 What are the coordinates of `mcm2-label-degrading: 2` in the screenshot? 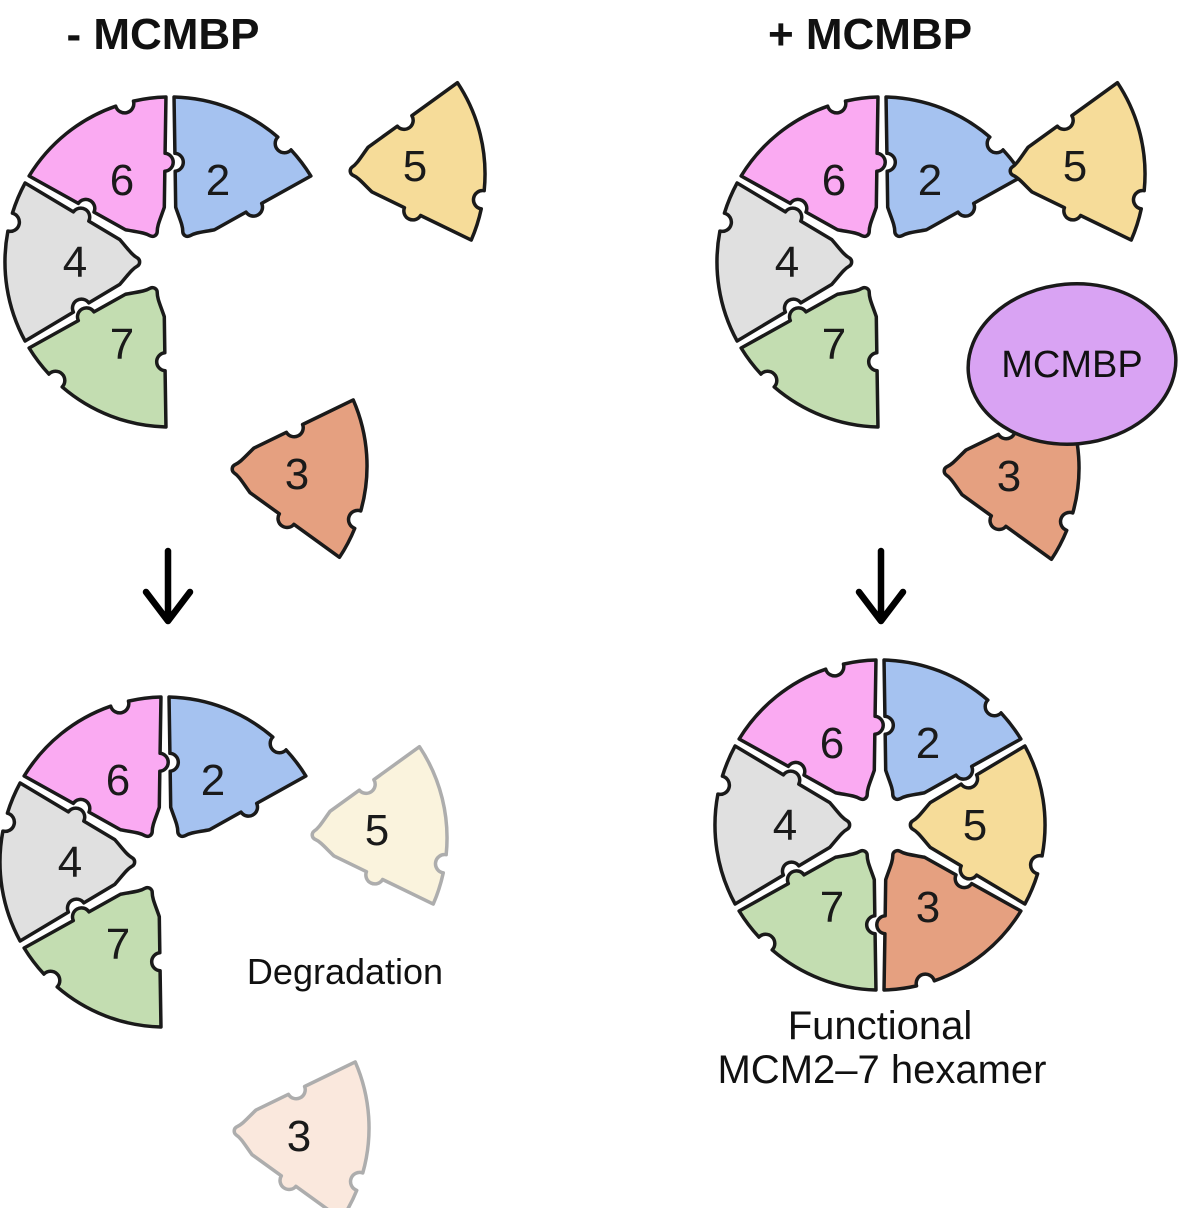 It's located at (213, 780).